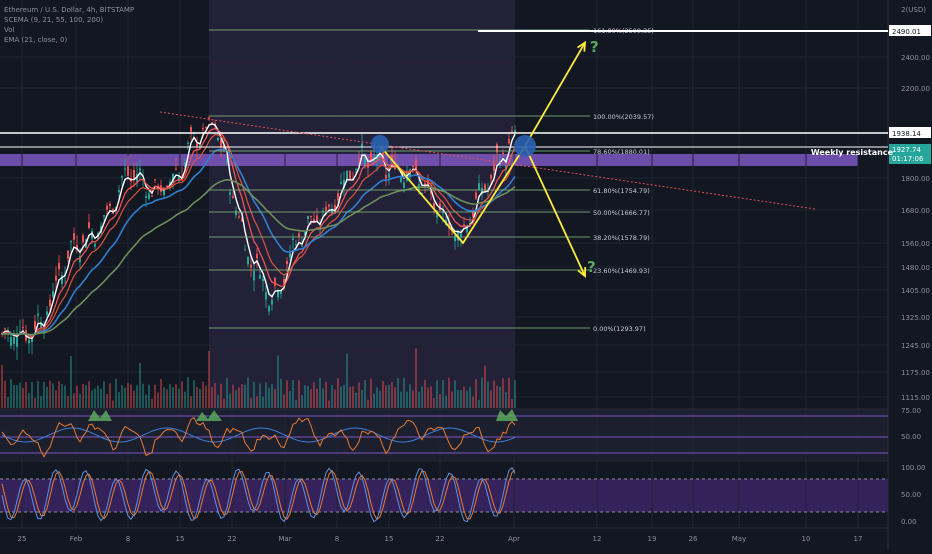 Image resolution: width=932 pixels, height=554 pixels. I want to click on price-axis-tick: 1245.00, so click(915, 346).